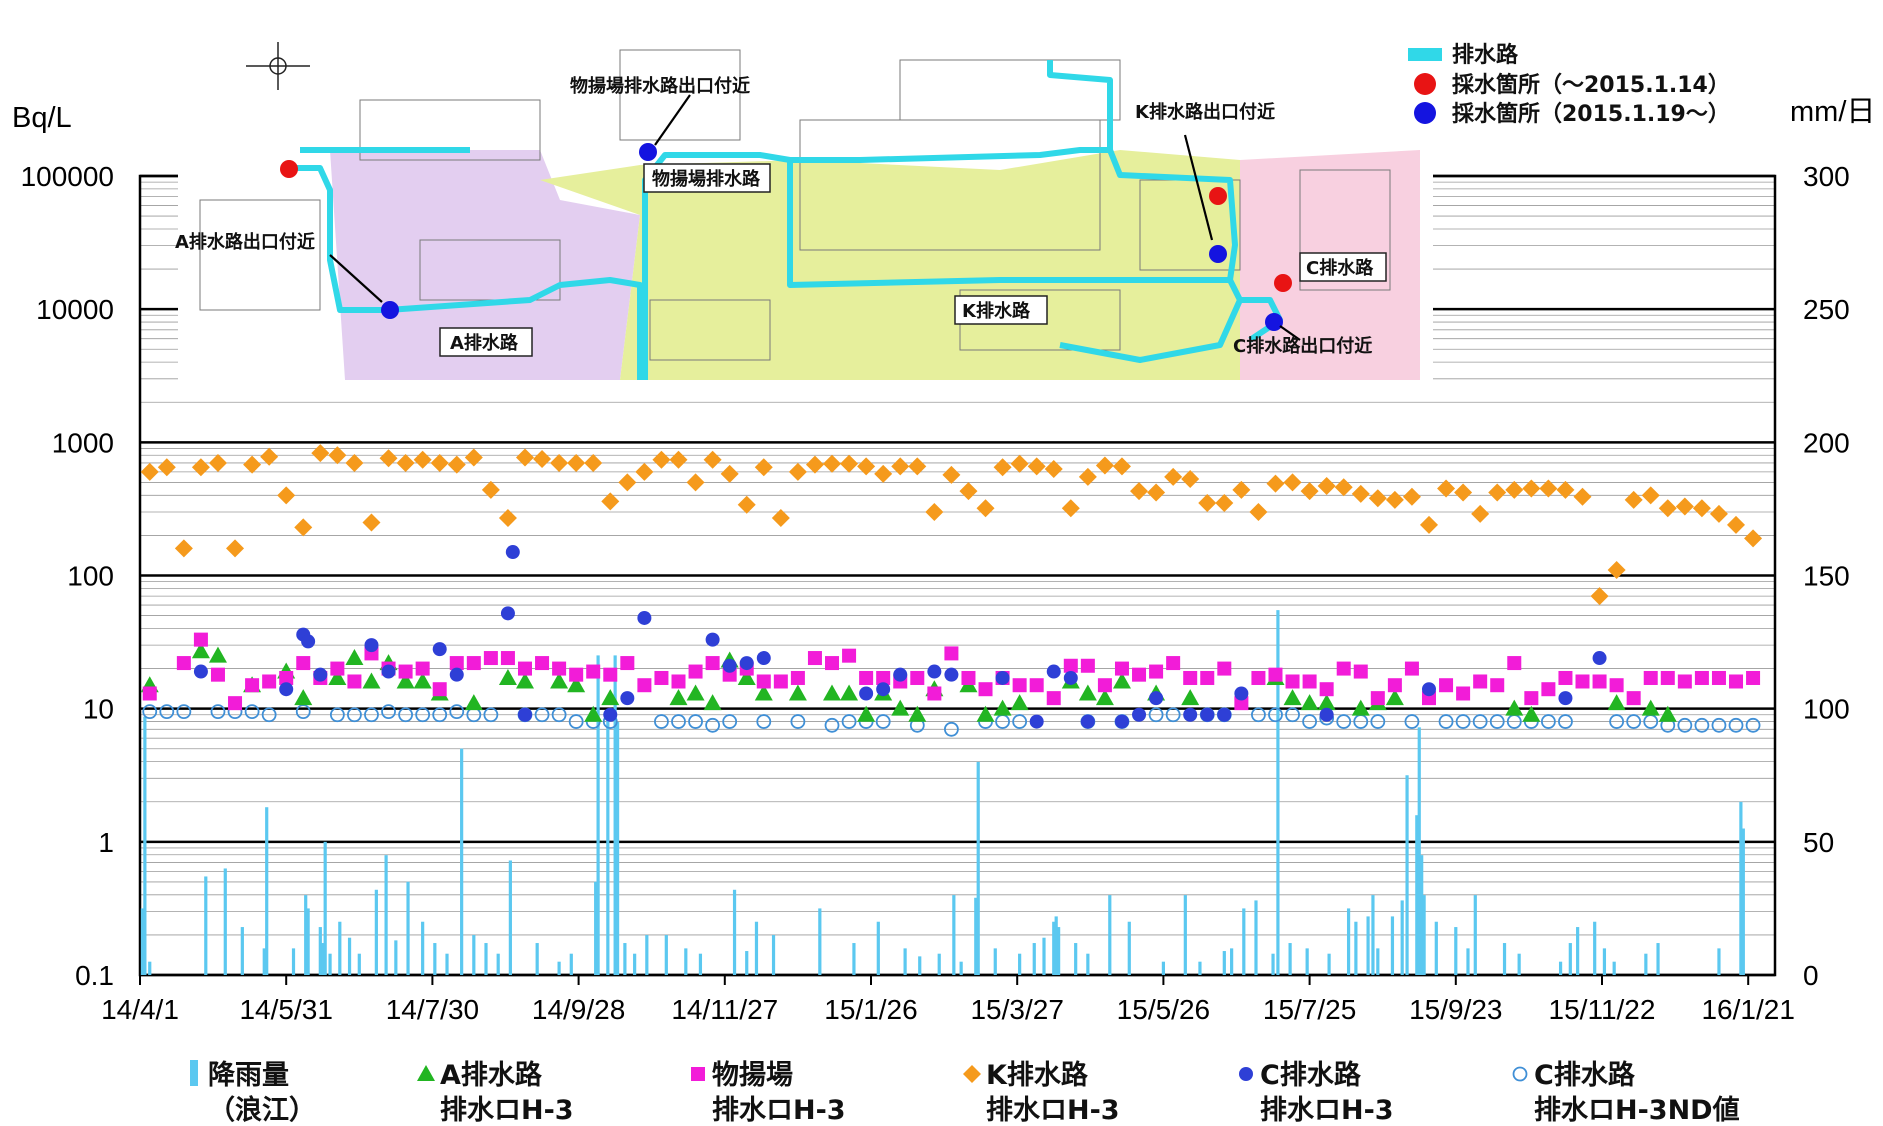  What do you see at coordinates (278, 66) in the screenshot?
I see `compass-icon` at bounding box center [278, 66].